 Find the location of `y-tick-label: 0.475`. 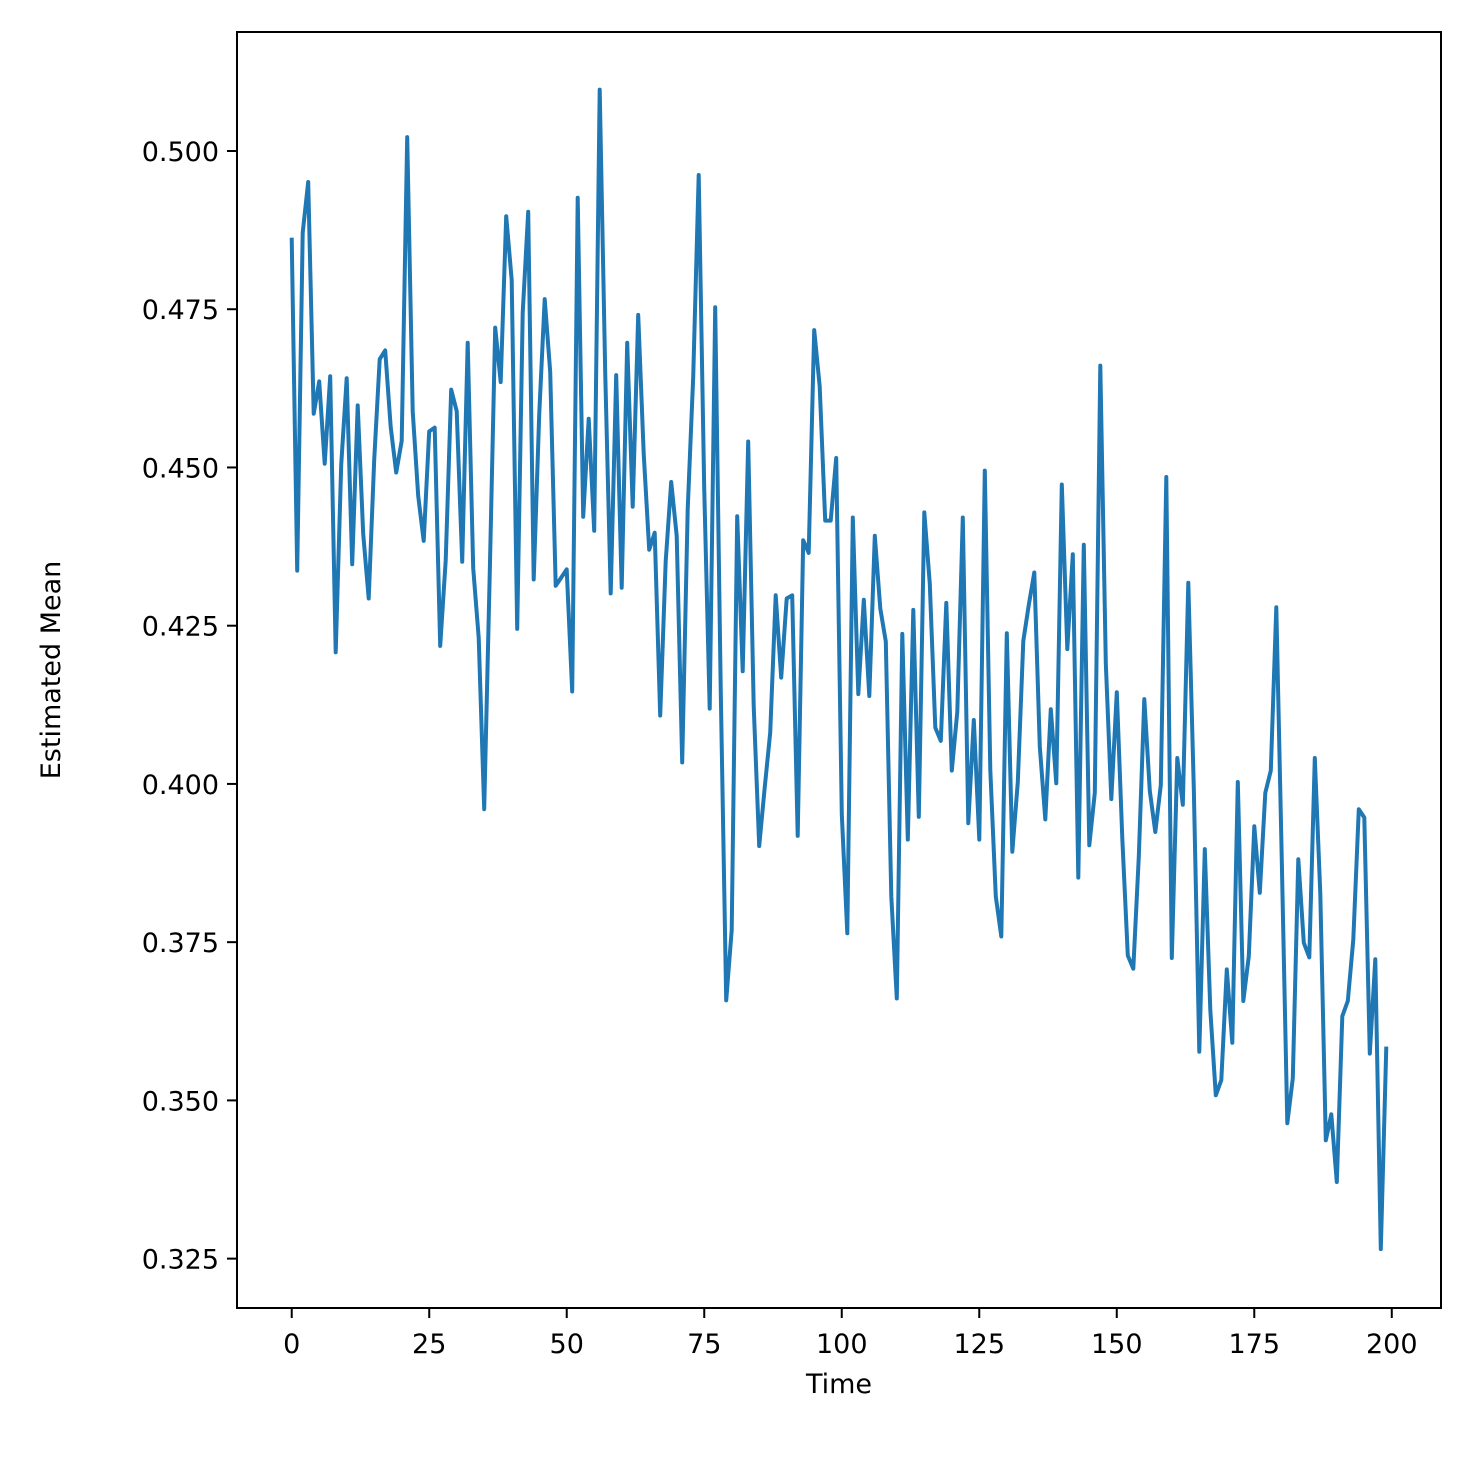

y-tick-label: 0.475 is located at coordinates (180, 310).